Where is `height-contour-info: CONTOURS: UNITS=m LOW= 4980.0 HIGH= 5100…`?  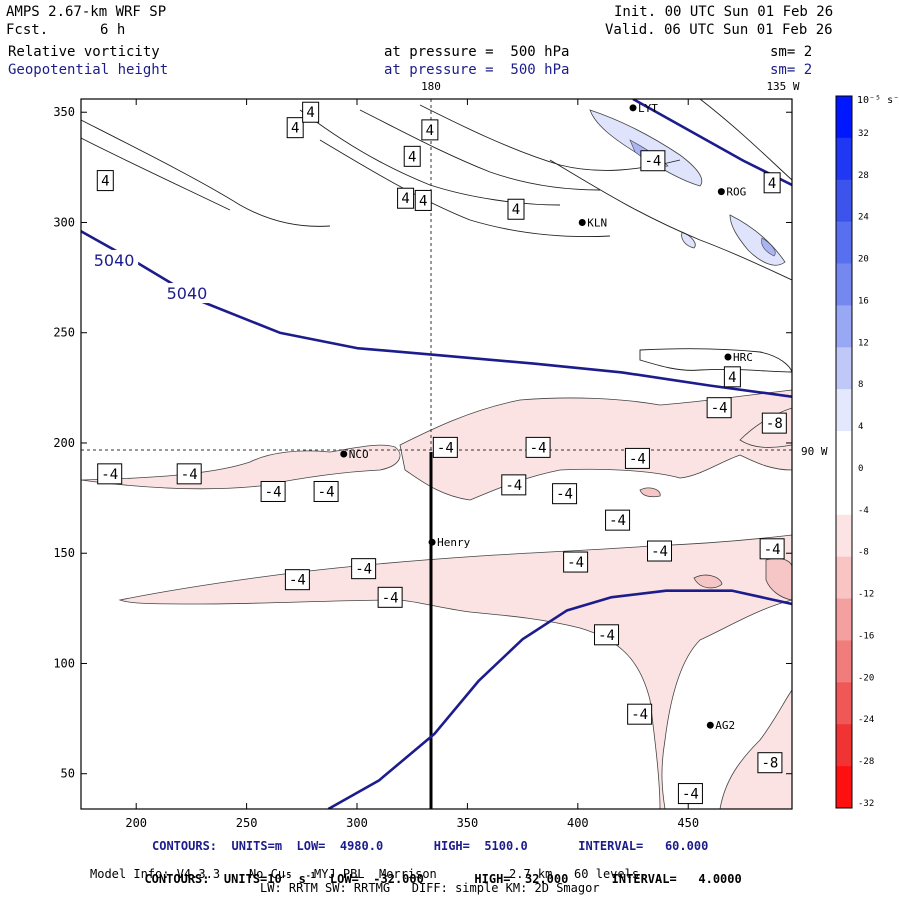 height-contour-info: CONTOURS: UNITS=m LOW= 4980.0 HIGH= 5100… is located at coordinates (430, 846).